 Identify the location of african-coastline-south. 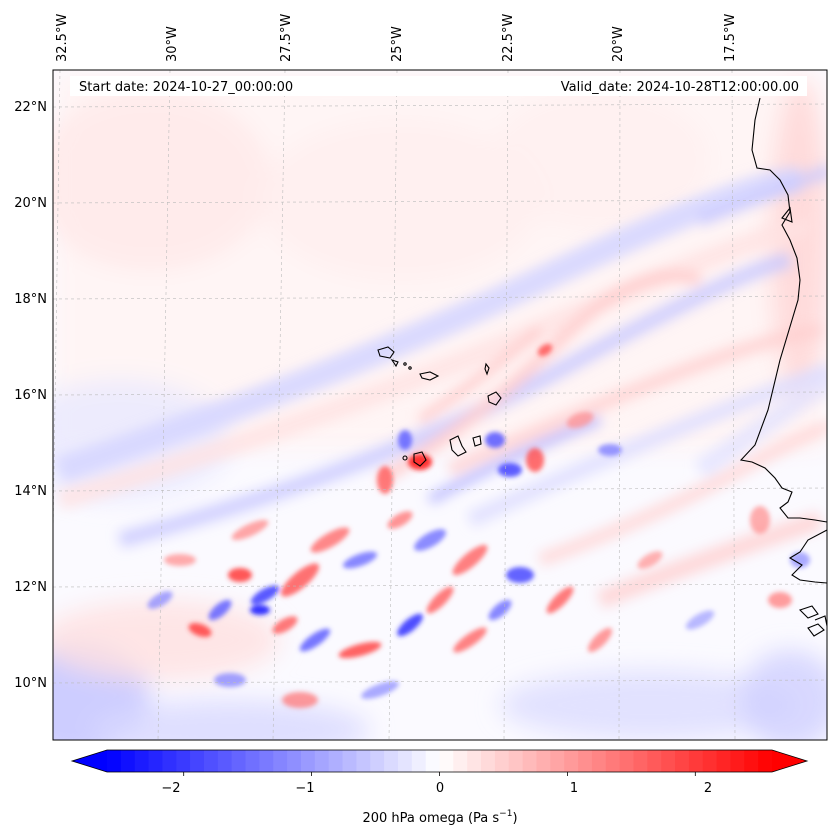
(807, 556).